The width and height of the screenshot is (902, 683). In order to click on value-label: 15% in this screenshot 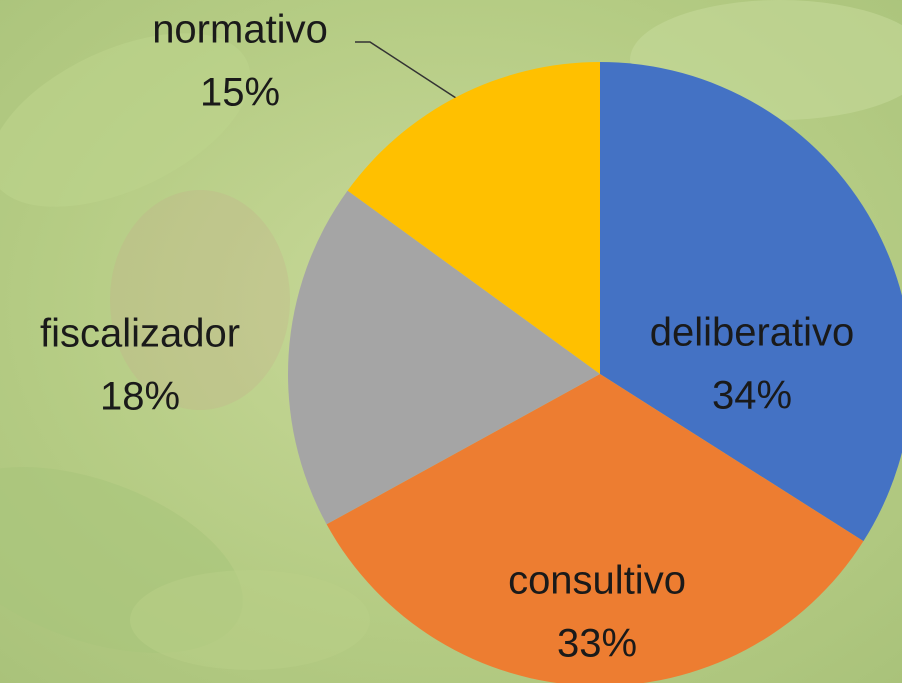, I will do `click(240, 93)`.